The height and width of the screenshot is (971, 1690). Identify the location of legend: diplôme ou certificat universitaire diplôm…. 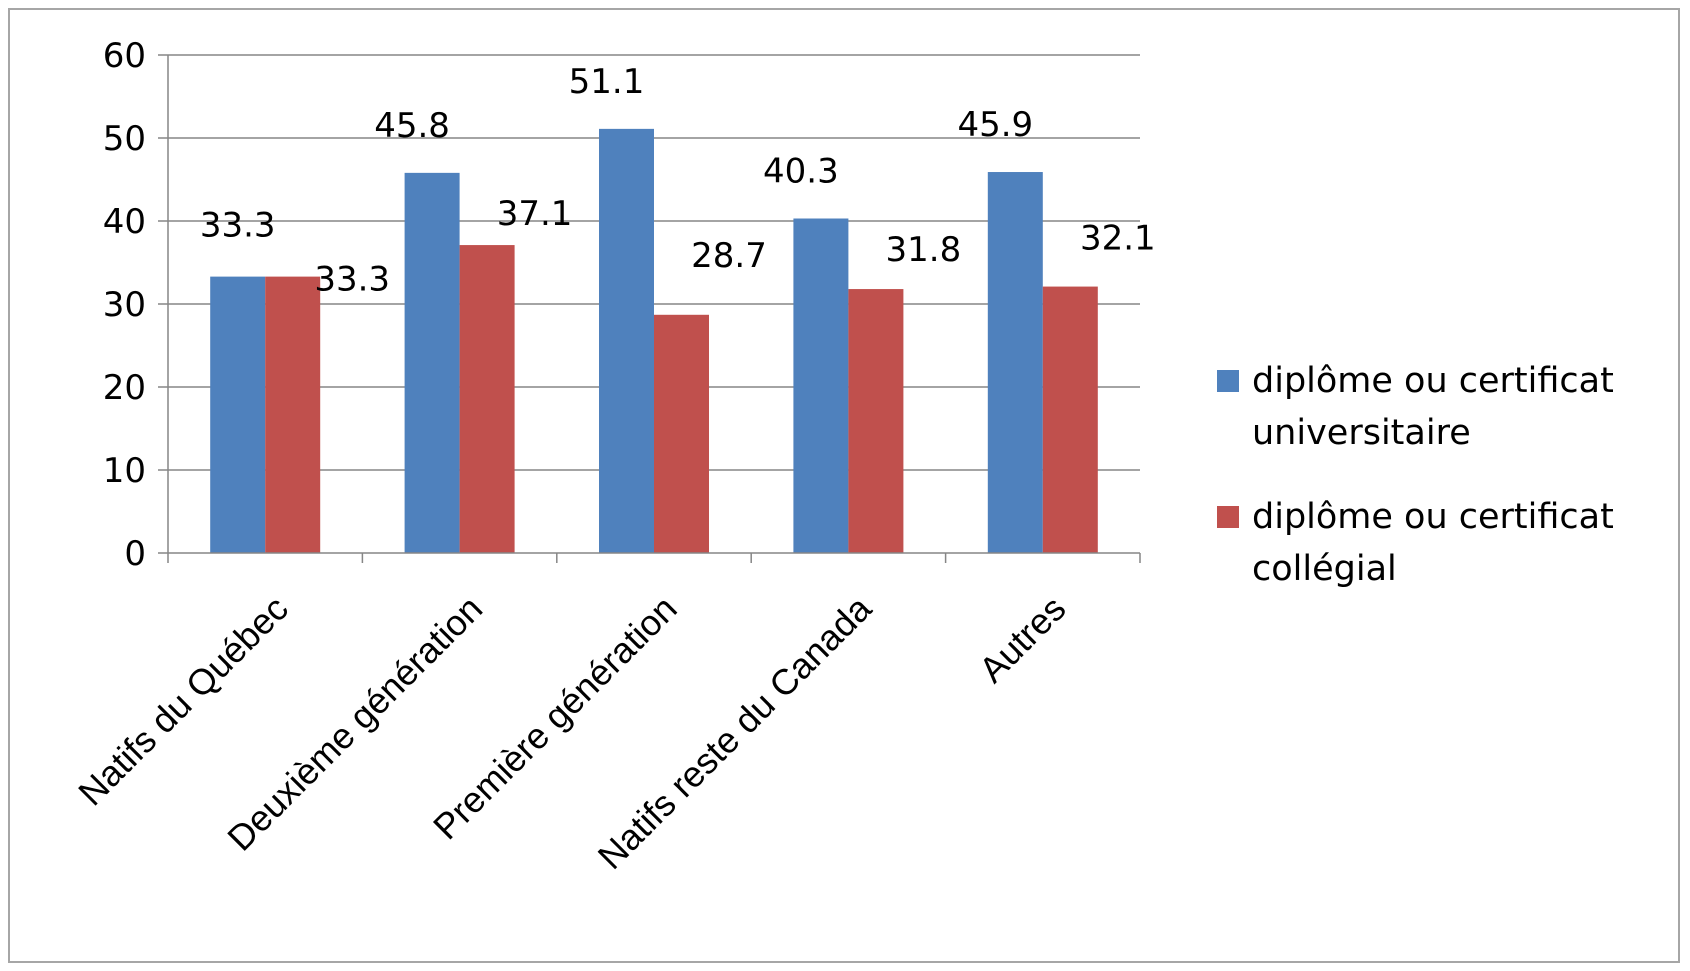
(1415, 475).